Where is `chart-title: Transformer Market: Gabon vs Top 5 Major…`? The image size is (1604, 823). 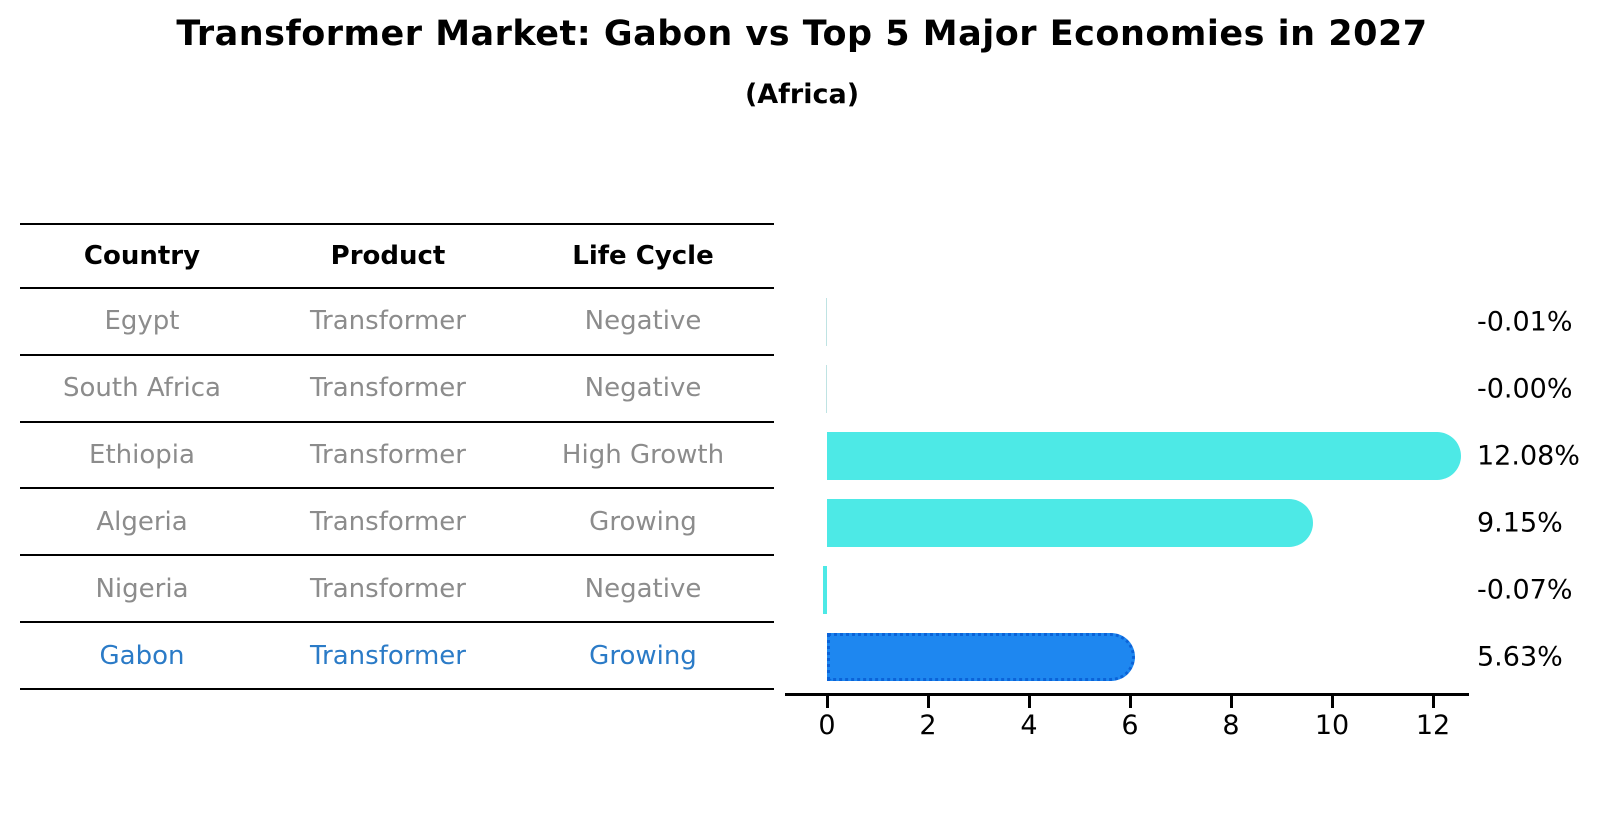 chart-title: Transformer Market: Gabon vs Top 5 Major… is located at coordinates (802, 34).